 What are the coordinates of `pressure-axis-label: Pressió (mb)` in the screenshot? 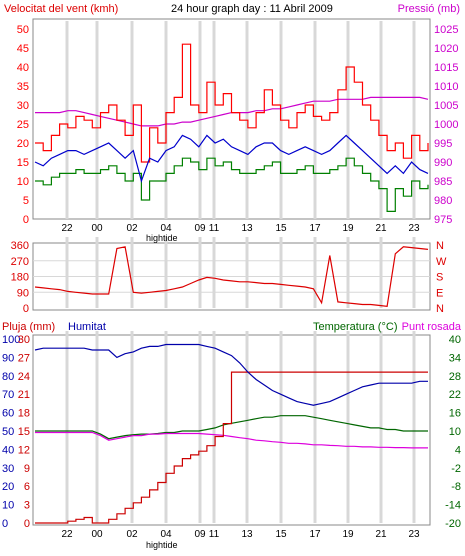 It's located at (429, 9).